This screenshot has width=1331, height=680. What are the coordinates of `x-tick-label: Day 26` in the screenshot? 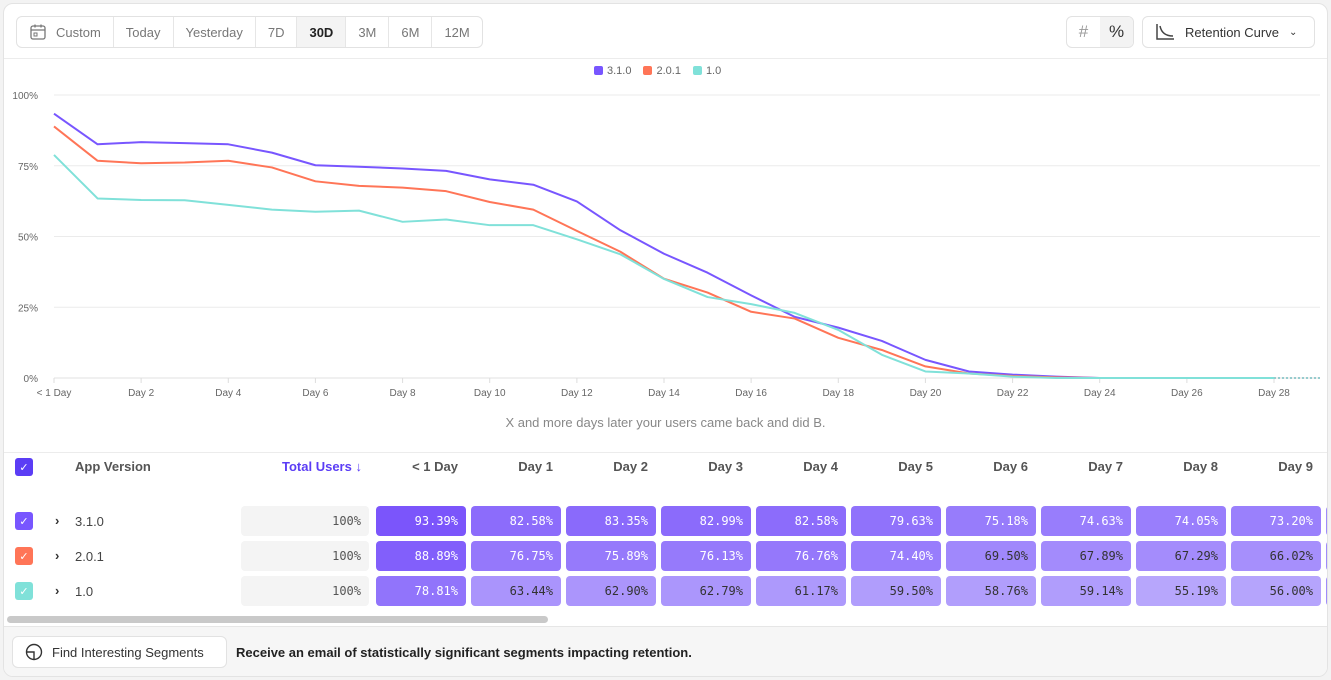 It's located at (1187, 393).